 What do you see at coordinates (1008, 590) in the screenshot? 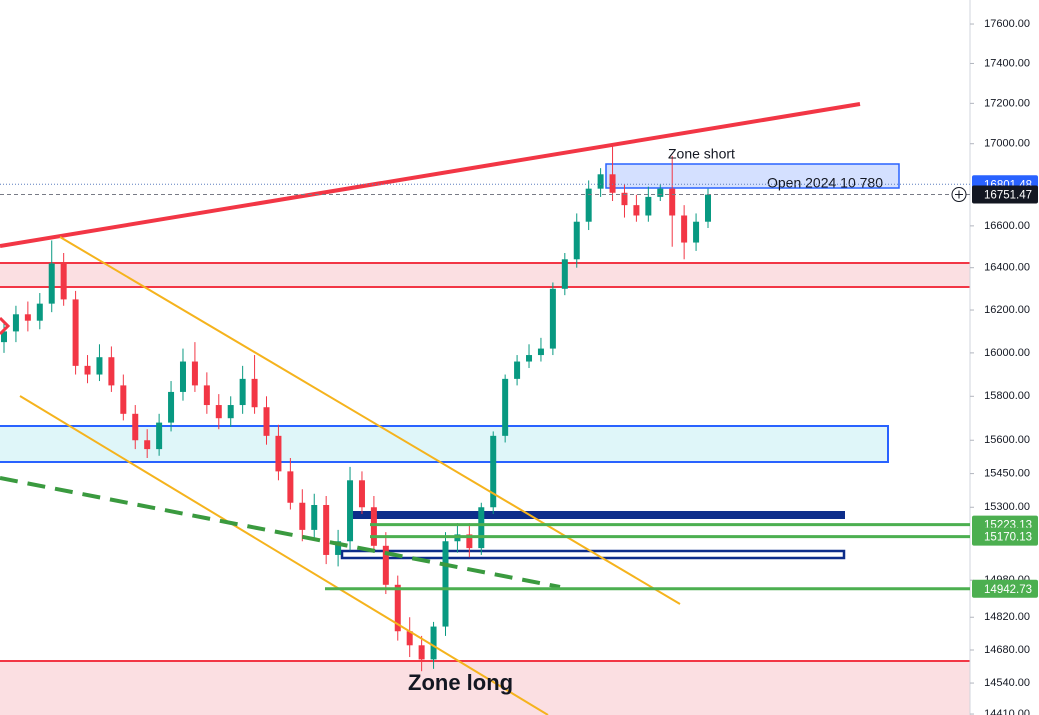
I see `level-badge-label: 14942.73` at bounding box center [1008, 590].